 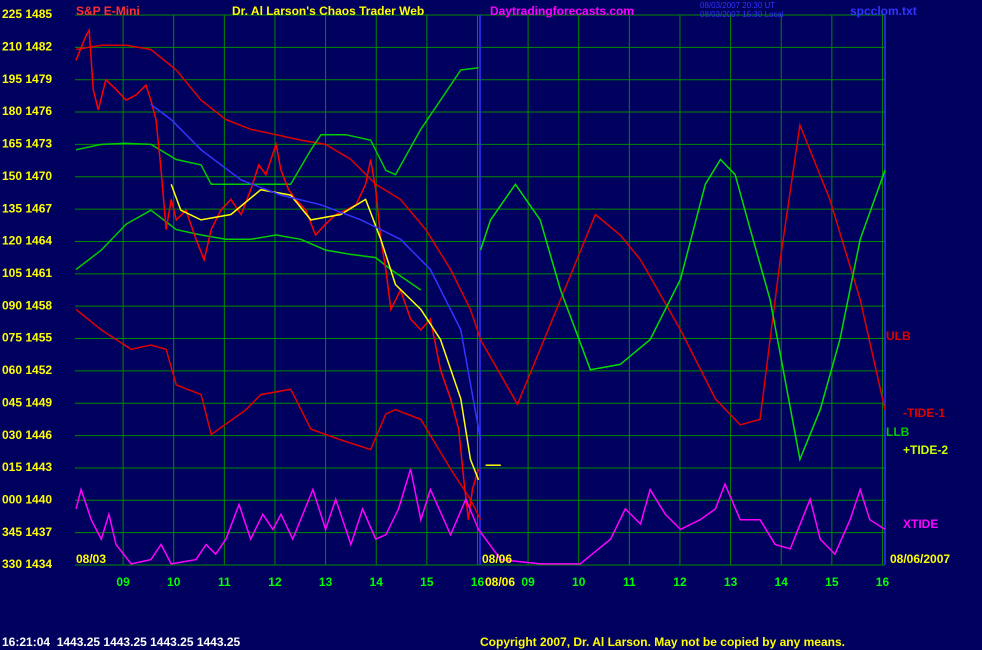 I want to click on symbol: S&P E-Mini, so click(x=108, y=11).